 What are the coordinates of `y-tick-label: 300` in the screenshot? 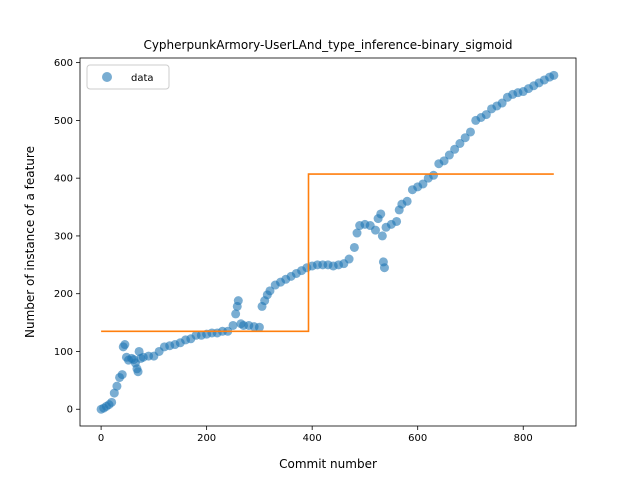 It's located at (63, 236).